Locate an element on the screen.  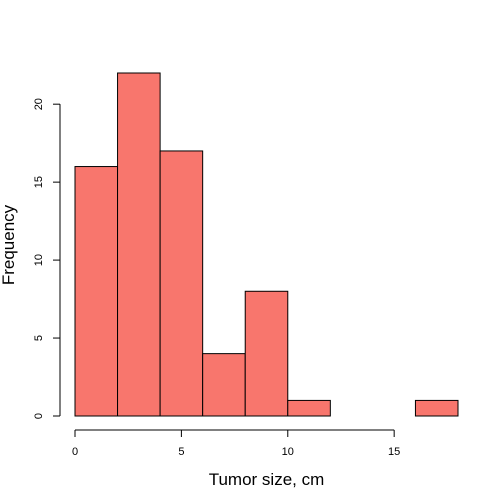
x-tick-label: 15 is located at coordinates (394, 452).